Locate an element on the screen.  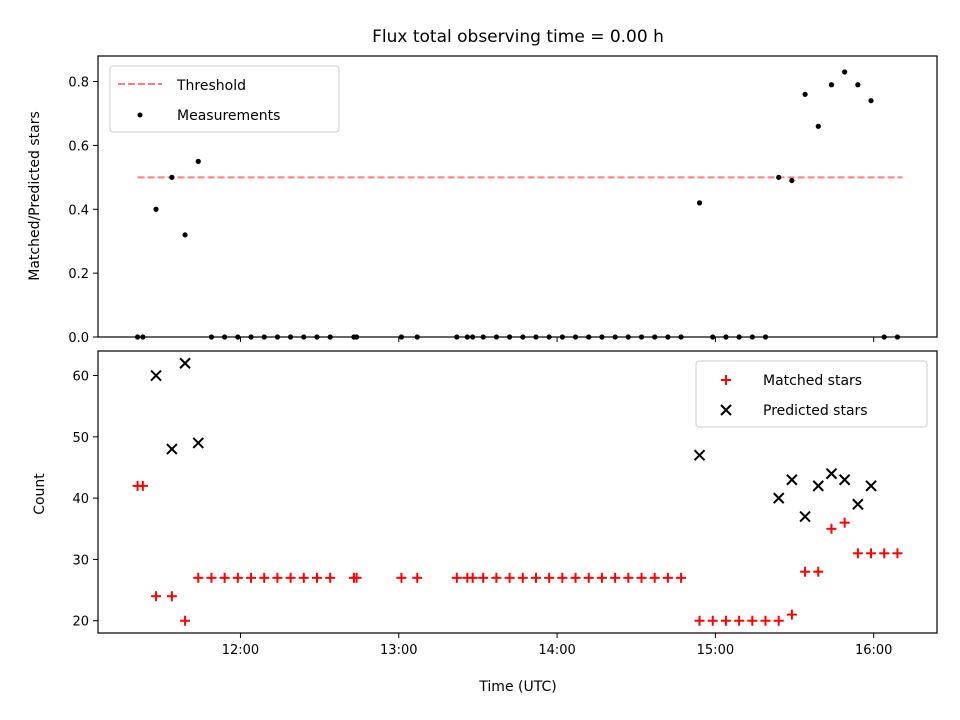
ratio-legend: Threshold Measurements is located at coordinates (224, 99).